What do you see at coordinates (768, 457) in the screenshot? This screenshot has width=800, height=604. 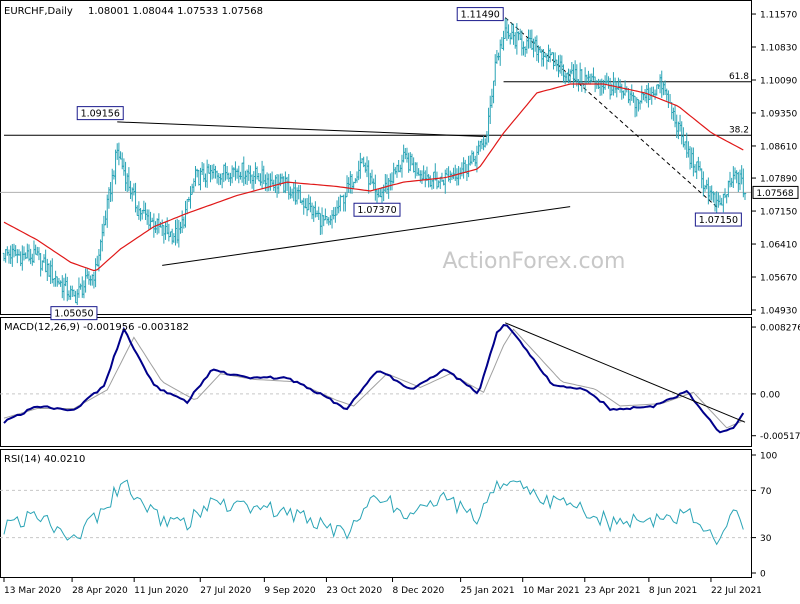 I see `rsi-ytick-label: 100` at bounding box center [768, 457].